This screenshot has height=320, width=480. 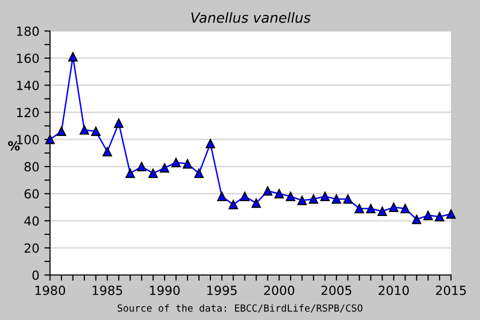 I want to click on x-tick-label: 2010, so click(x=393, y=291).